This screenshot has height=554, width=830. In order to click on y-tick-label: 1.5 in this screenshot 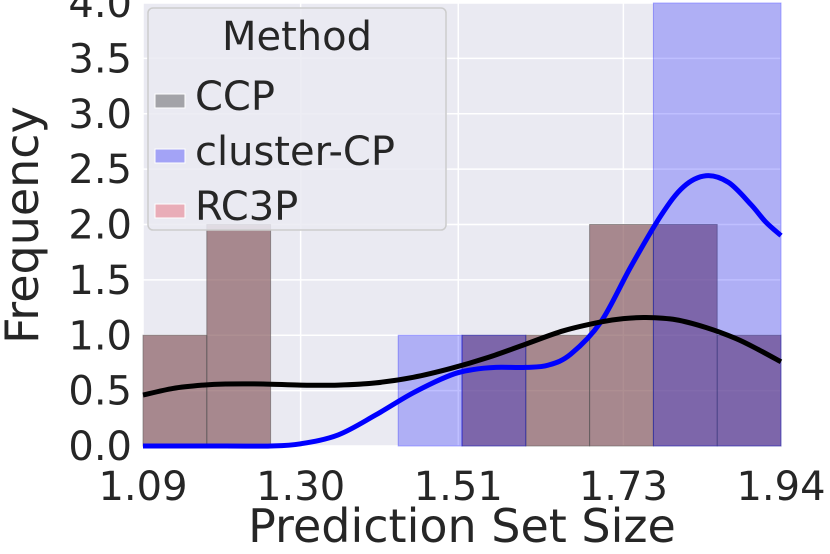, I will do `click(100, 281)`.